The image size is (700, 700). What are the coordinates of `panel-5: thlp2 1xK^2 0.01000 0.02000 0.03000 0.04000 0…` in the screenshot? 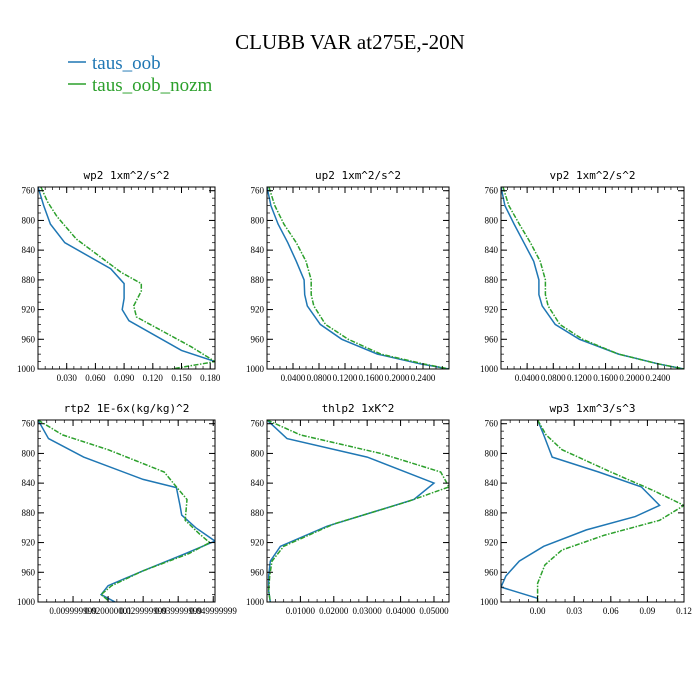 It's located at (348, 509).